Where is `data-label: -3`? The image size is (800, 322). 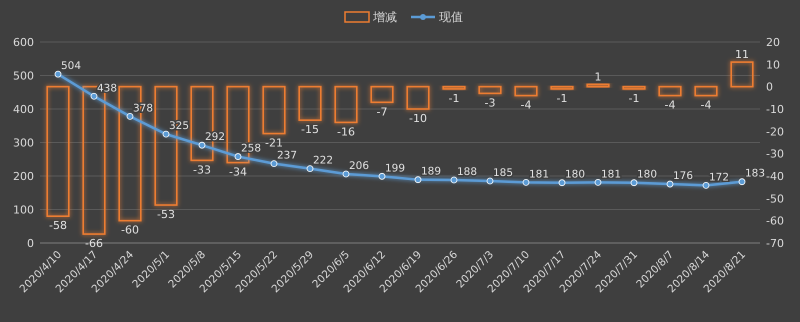 data-label: -3 is located at coordinates (490, 103).